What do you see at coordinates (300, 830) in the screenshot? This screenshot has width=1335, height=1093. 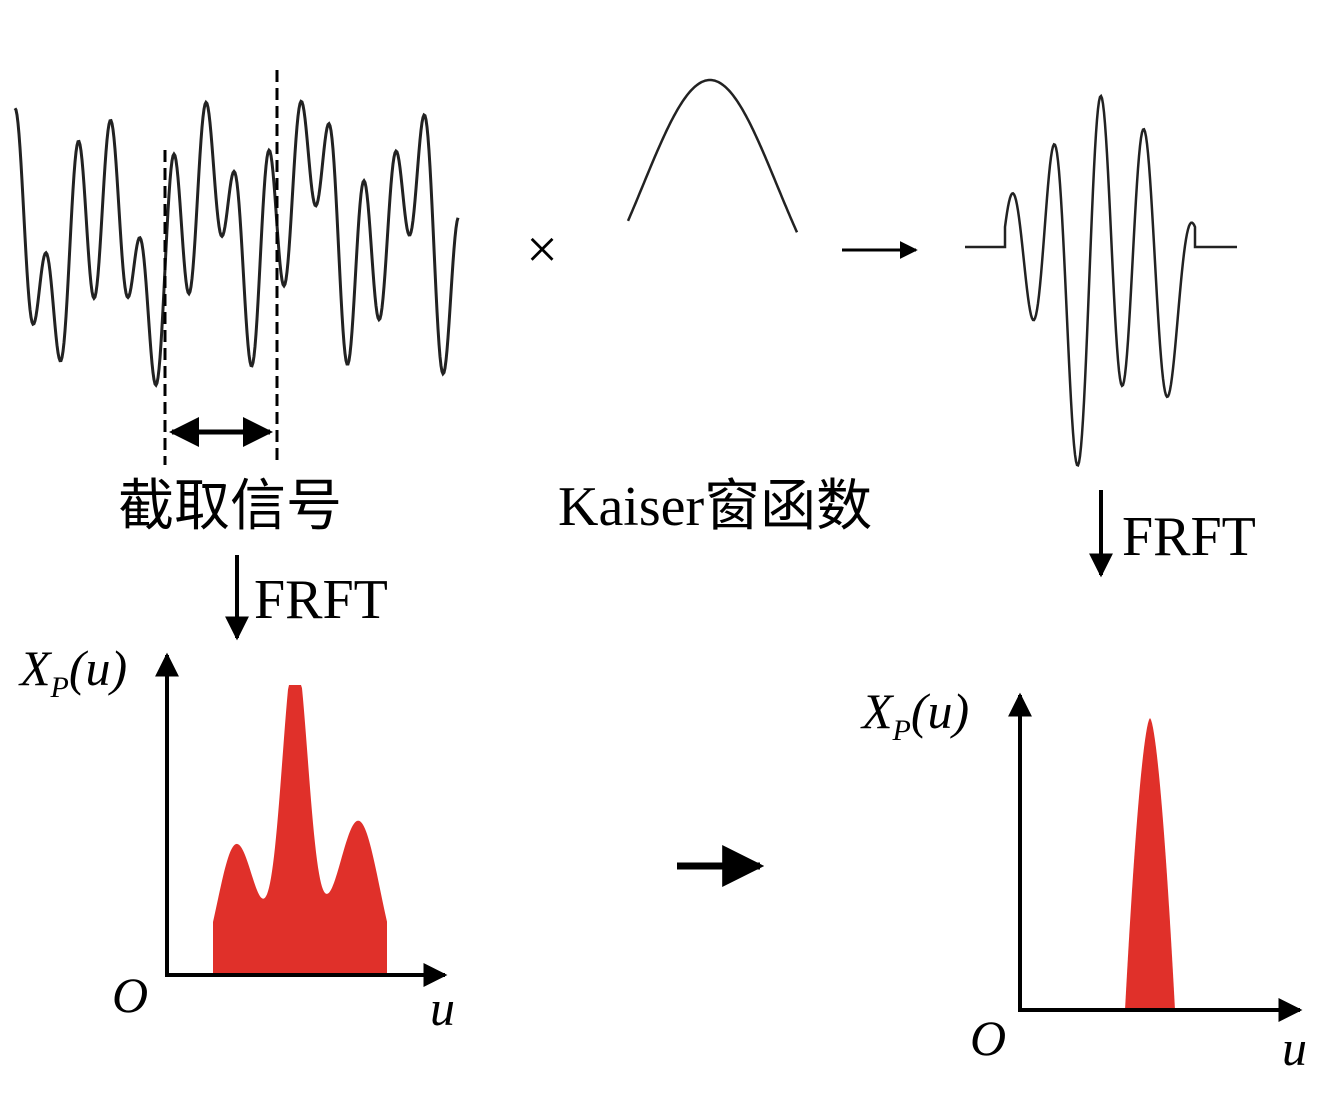 I see `spectrum-left` at bounding box center [300, 830].